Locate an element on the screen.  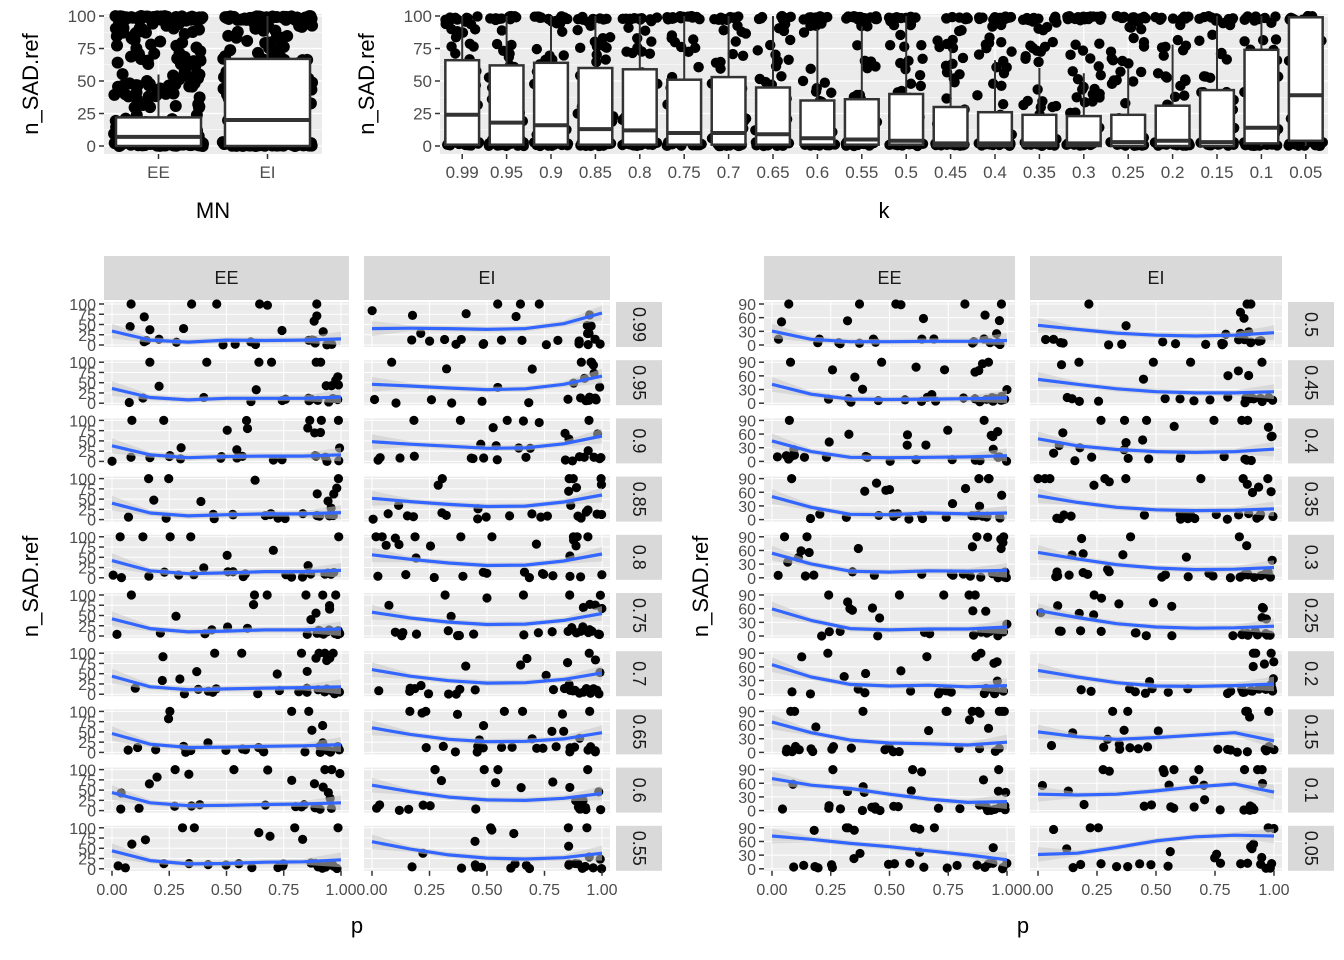
x-axis-title: k is located at coordinates (885, 210).